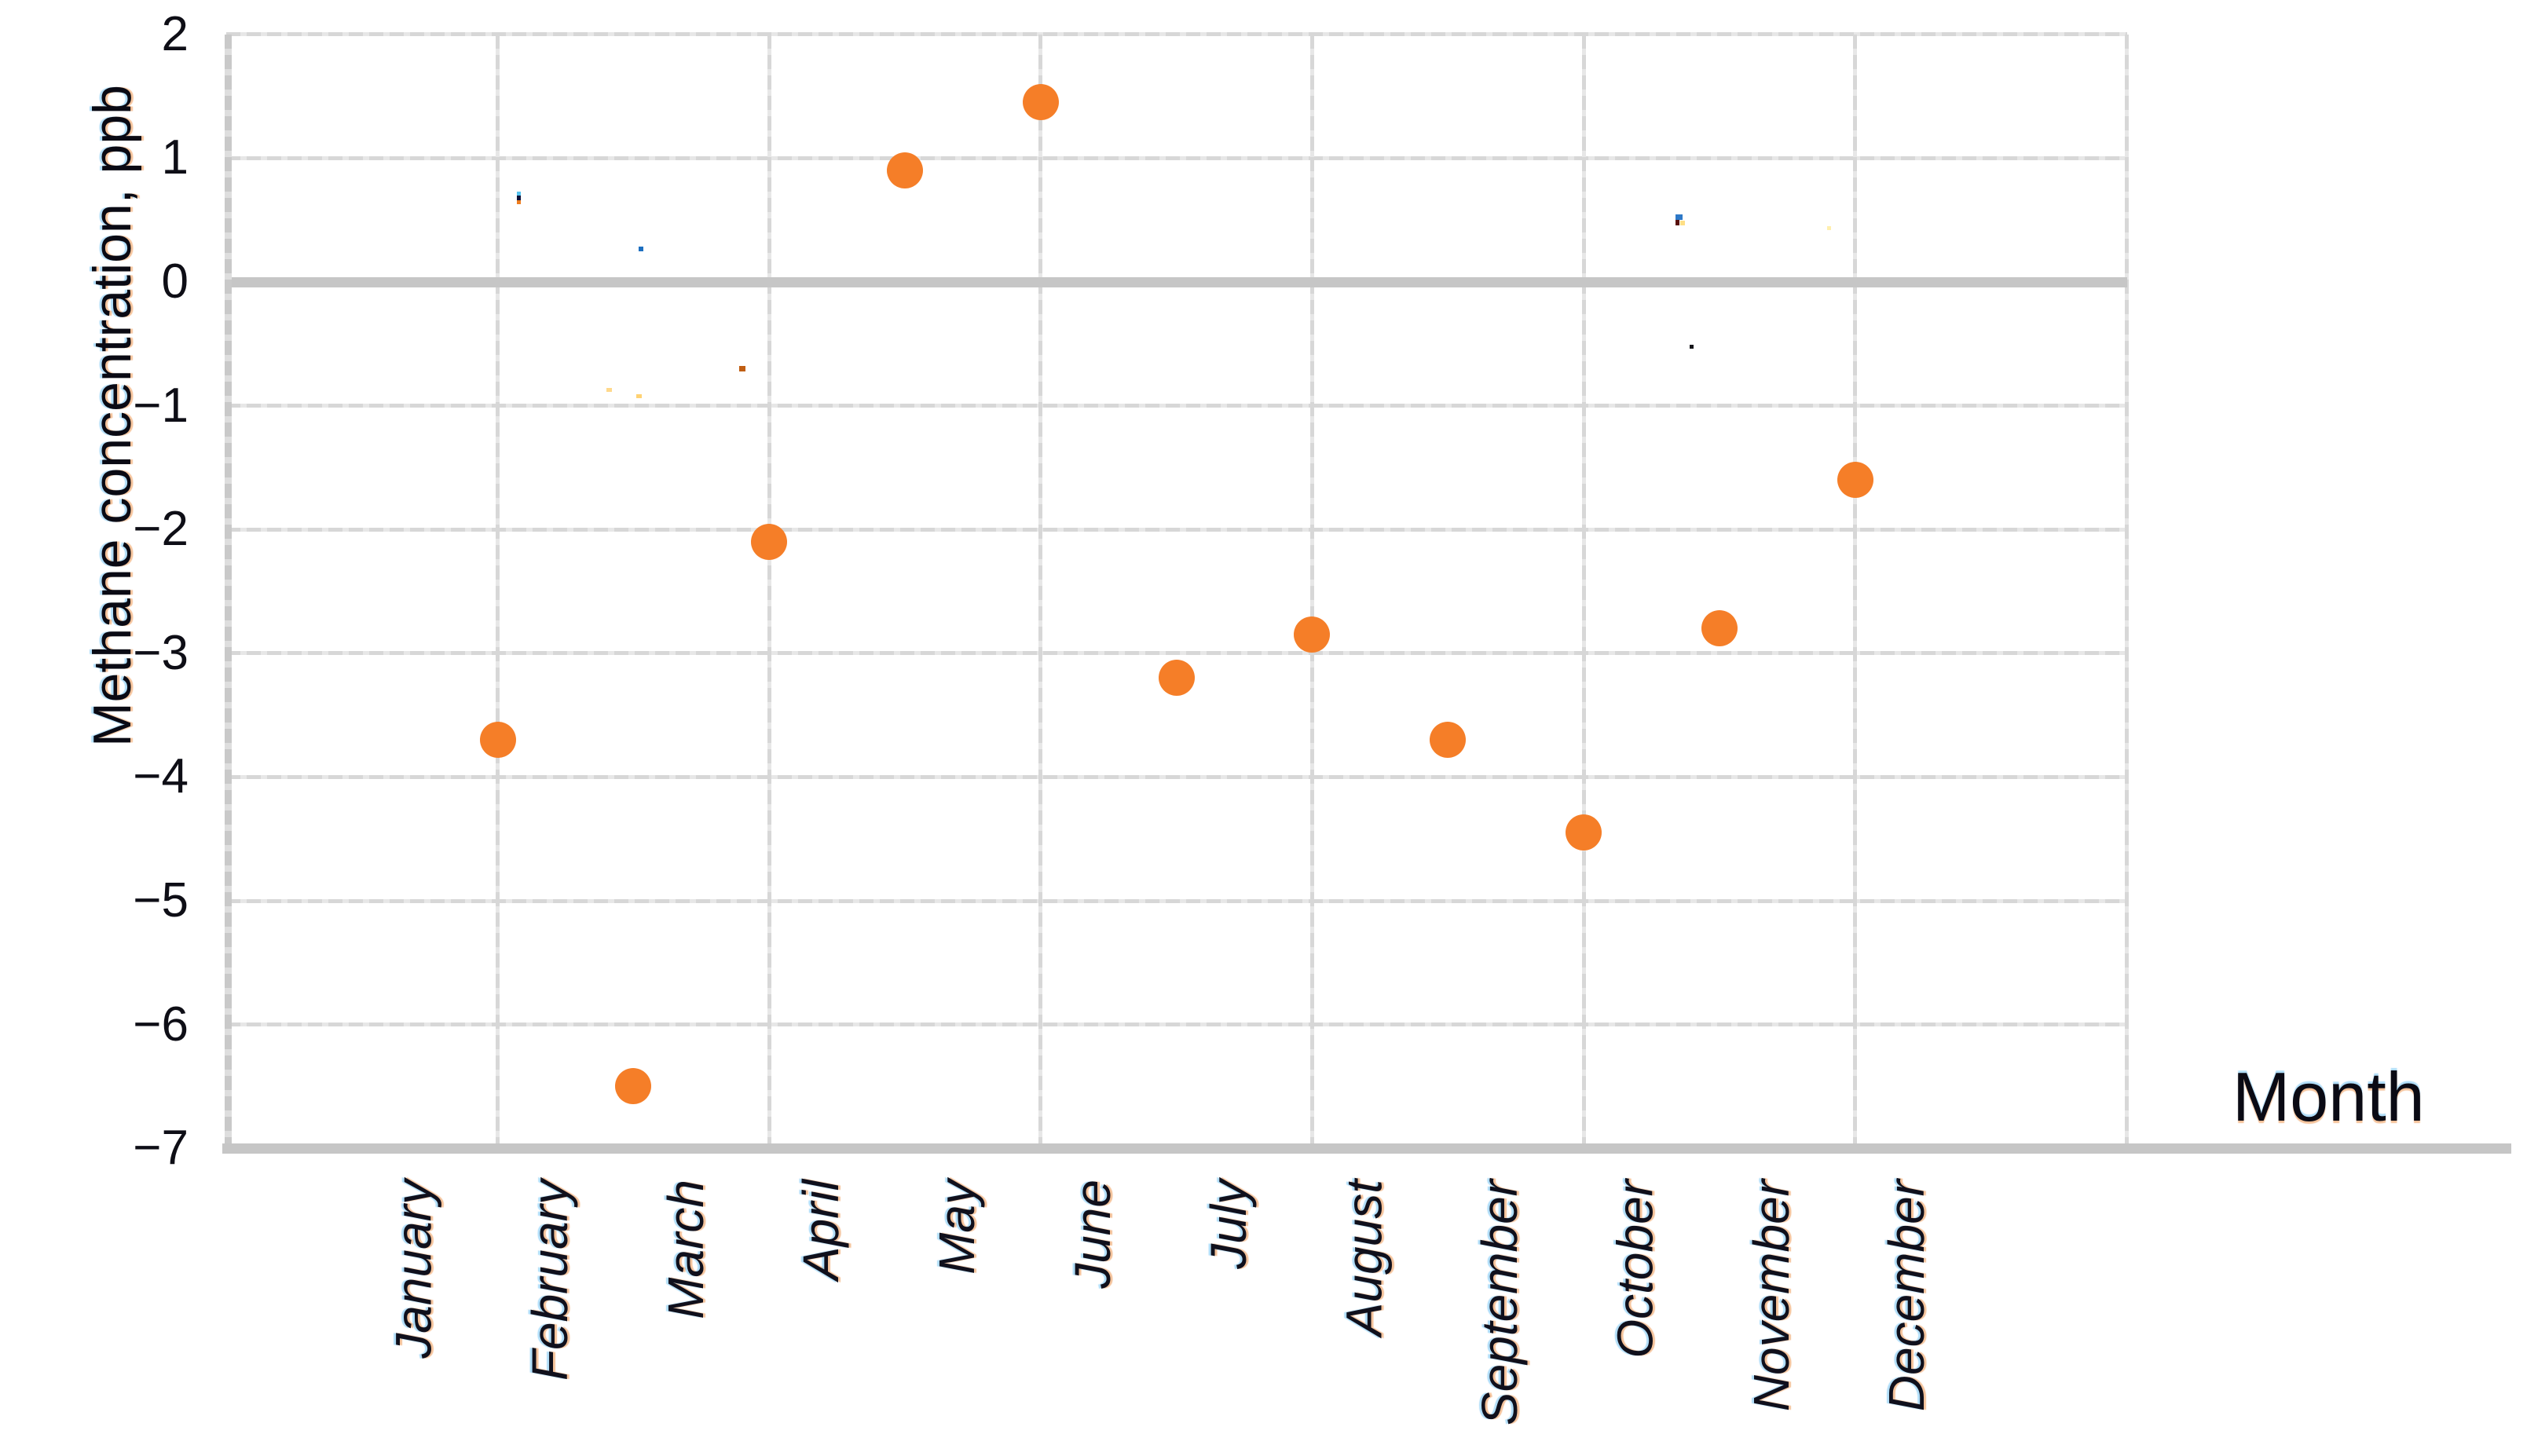  I want to click on h-gridline--5, so click(1176, 900).